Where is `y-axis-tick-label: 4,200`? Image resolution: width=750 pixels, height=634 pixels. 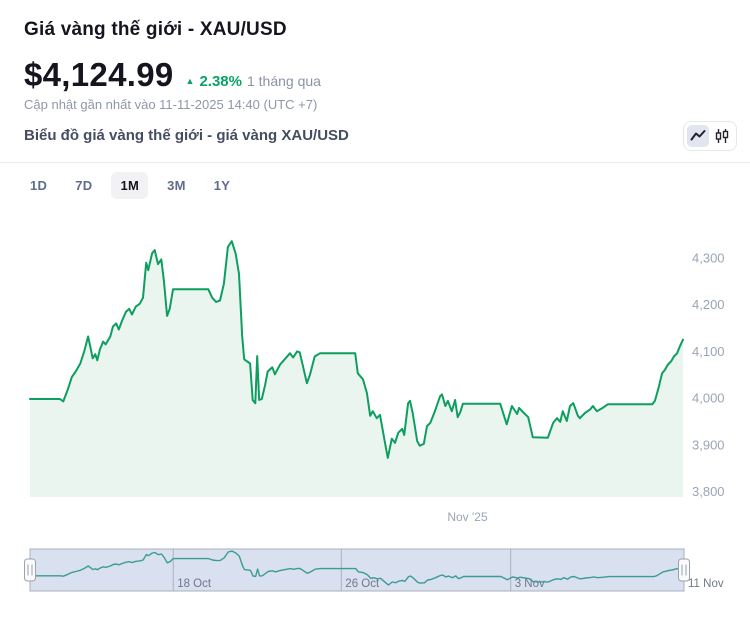
y-axis-tick-label: 4,200 is located at coordinates (708, 304).